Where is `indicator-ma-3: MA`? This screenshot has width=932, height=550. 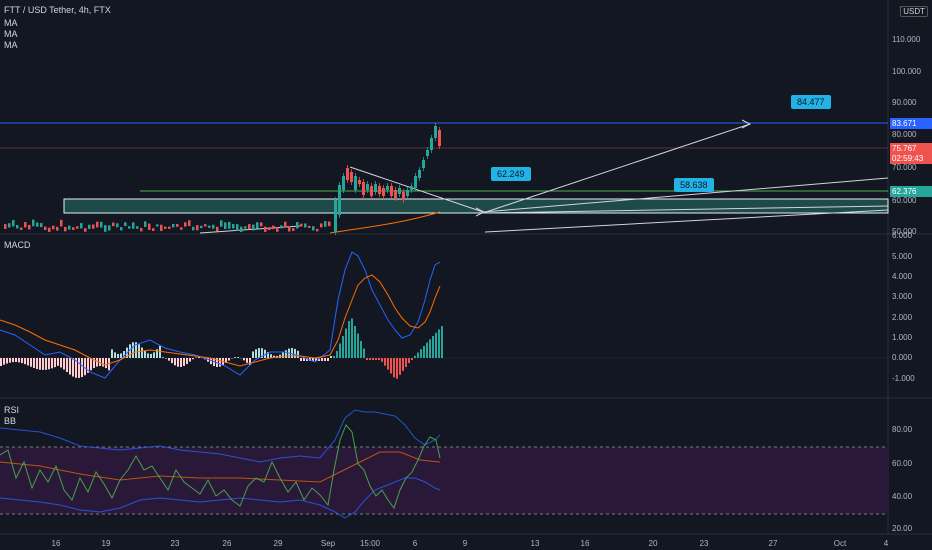
indicator-ma-3: MA is located at coordinates (11, 45).